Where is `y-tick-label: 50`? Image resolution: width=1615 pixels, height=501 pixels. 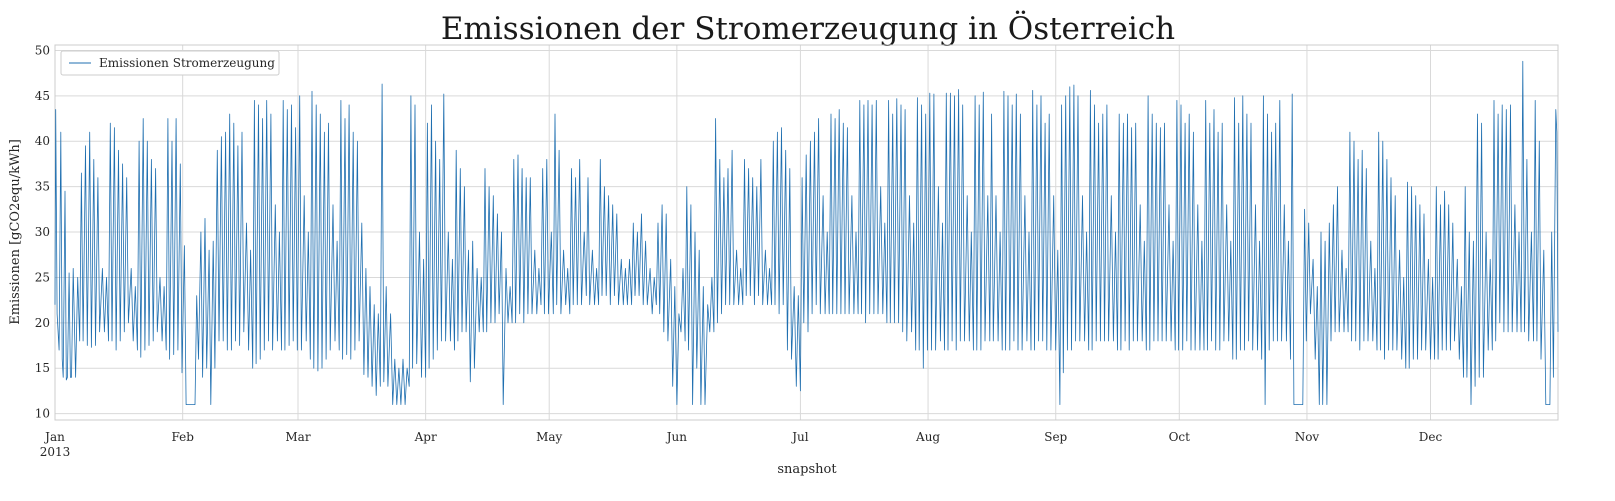
y-tick-label: 50 is located at coordinates (42, 50).